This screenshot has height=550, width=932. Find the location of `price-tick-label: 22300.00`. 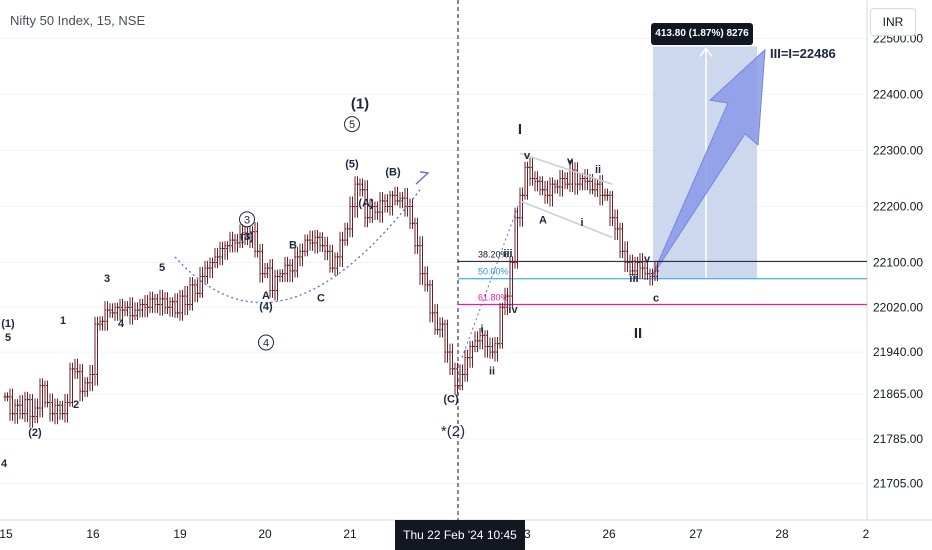

price-tick-label: 22300.00 is located at coordinates (898, 151).